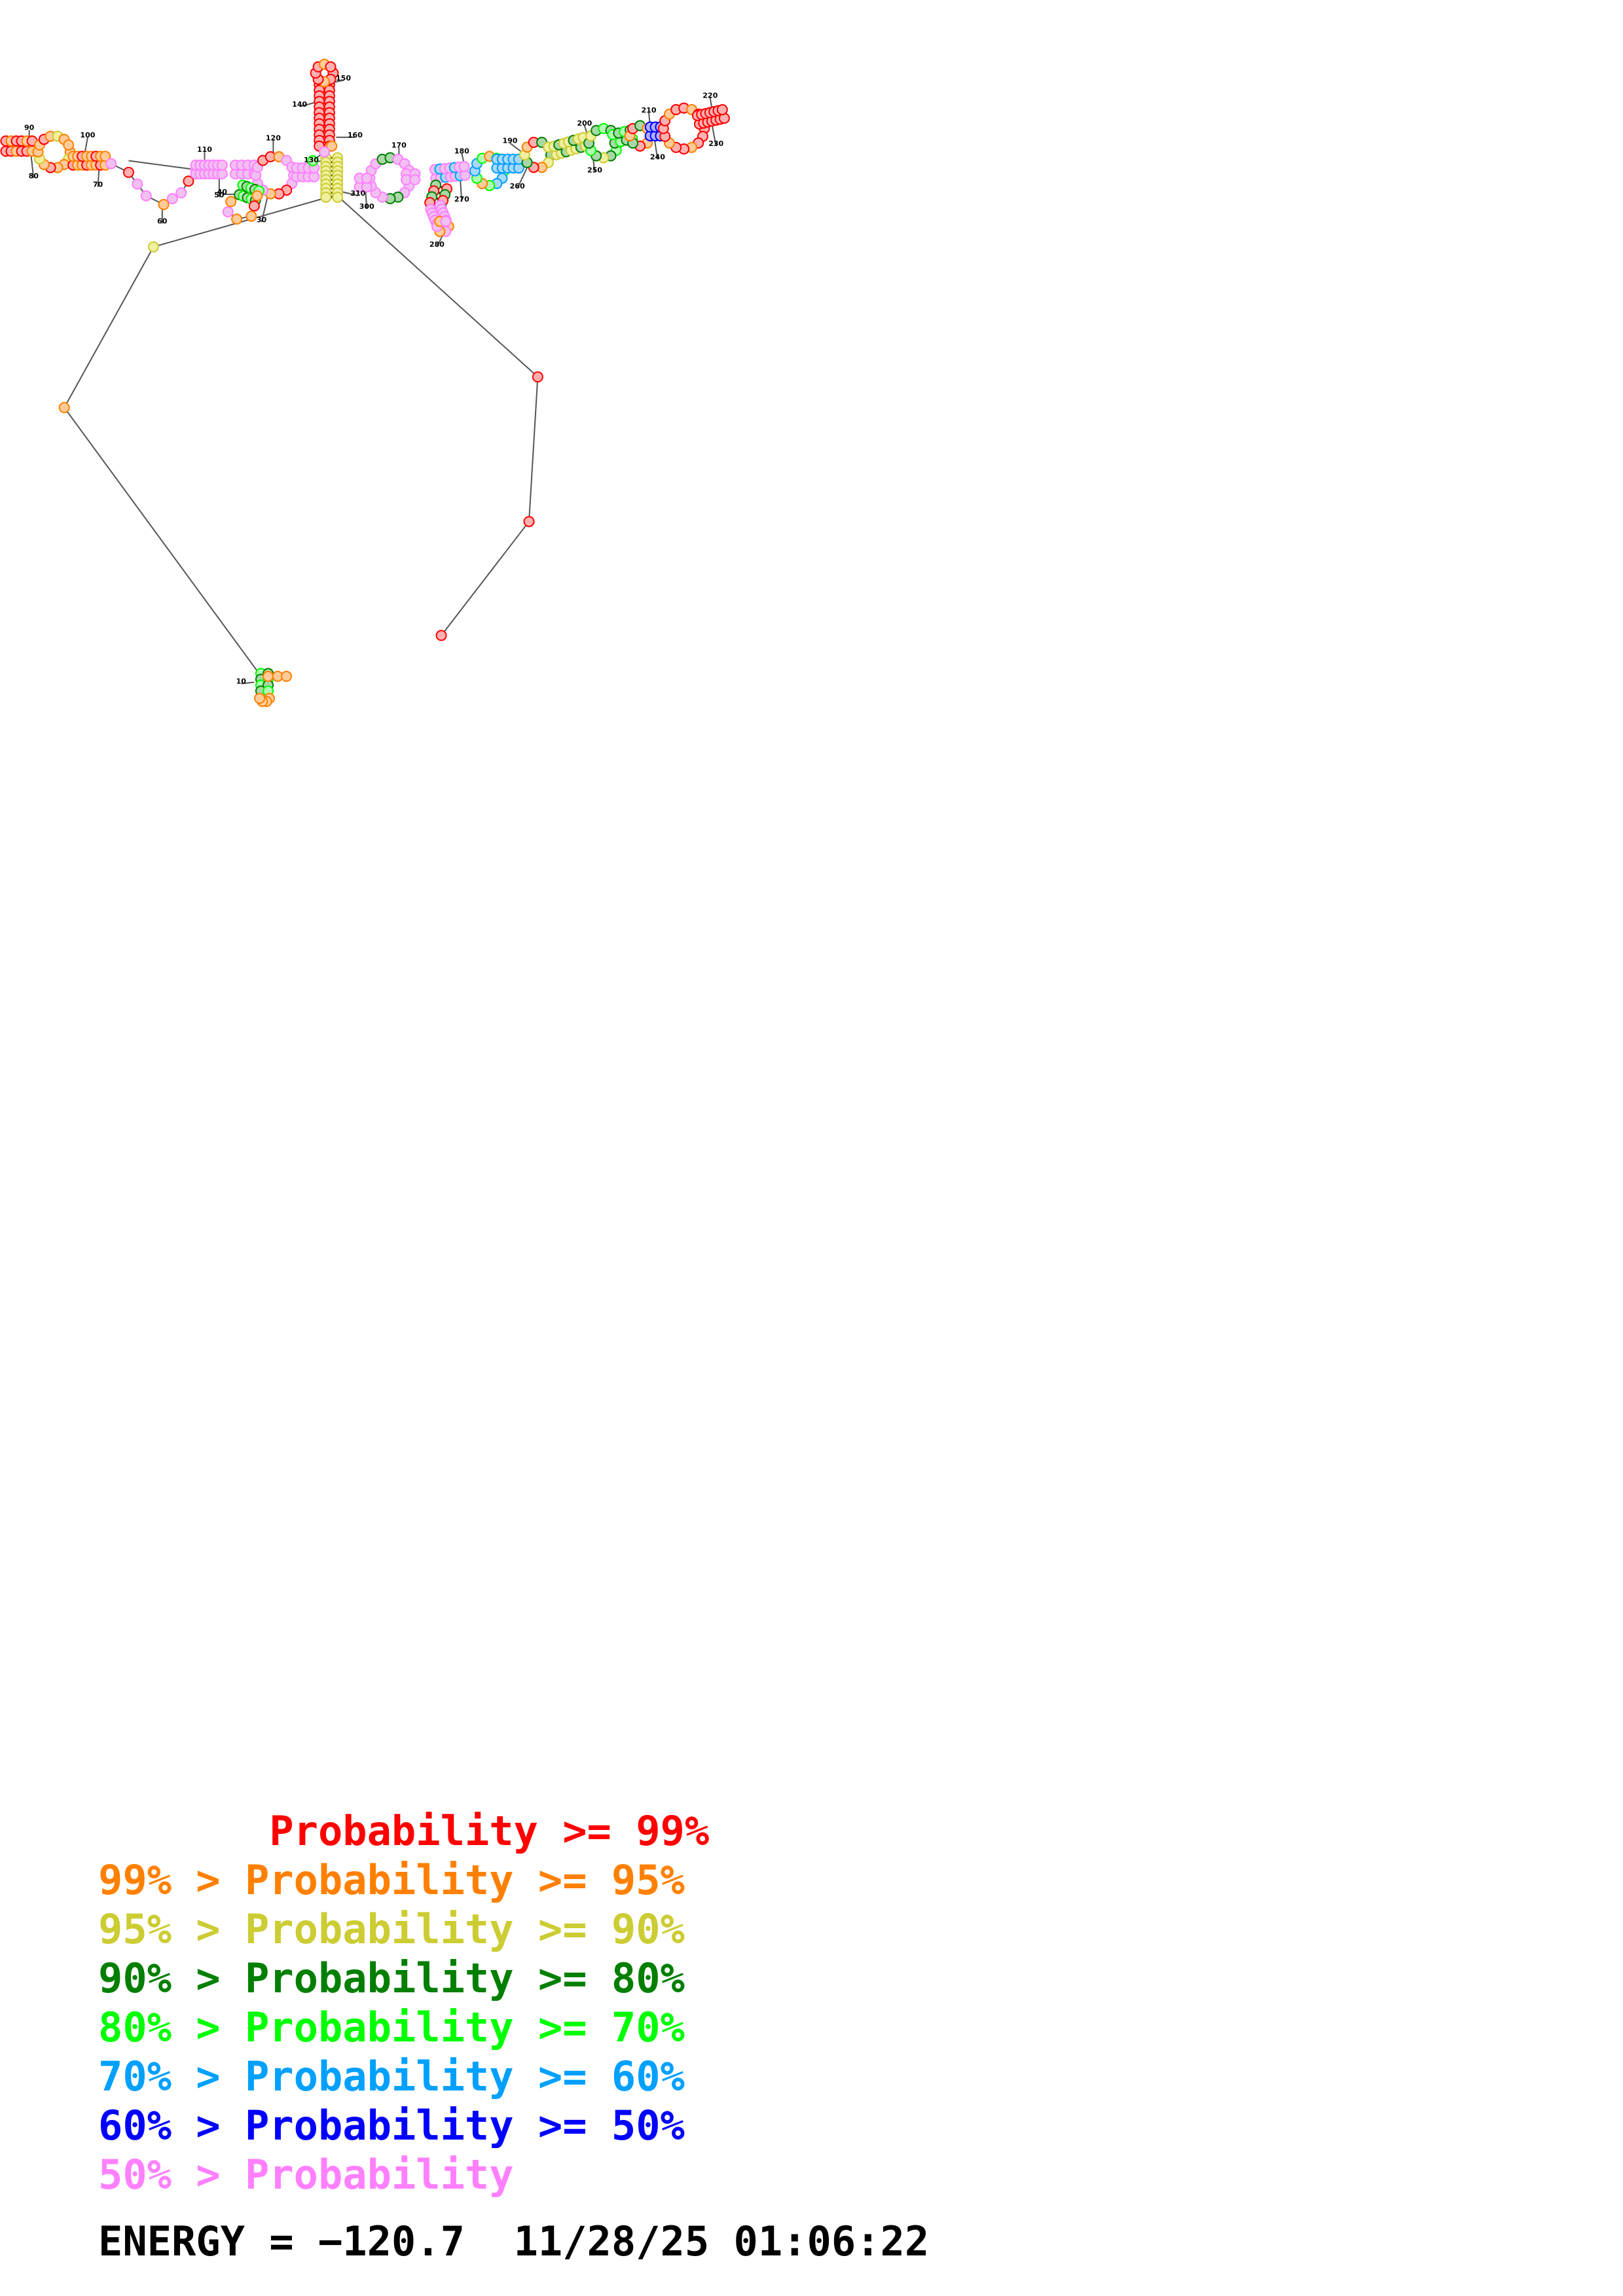  I want to click on position-label: 300, so click(366, 206).